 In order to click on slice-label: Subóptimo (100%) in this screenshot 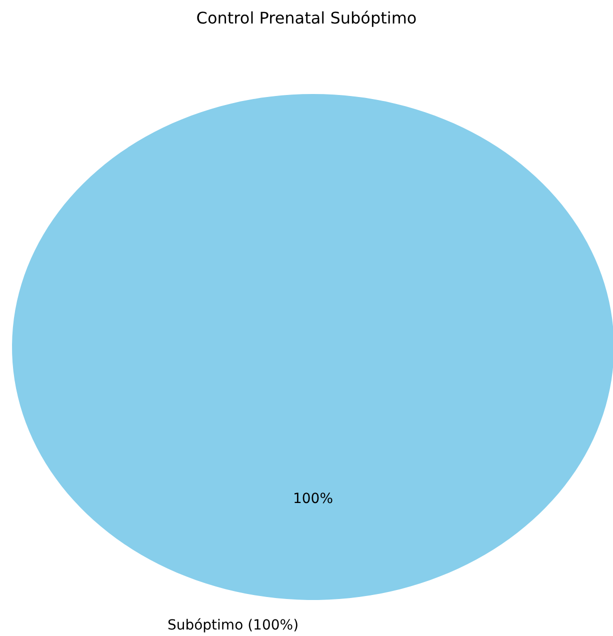, I will do `click(233, 625)`.